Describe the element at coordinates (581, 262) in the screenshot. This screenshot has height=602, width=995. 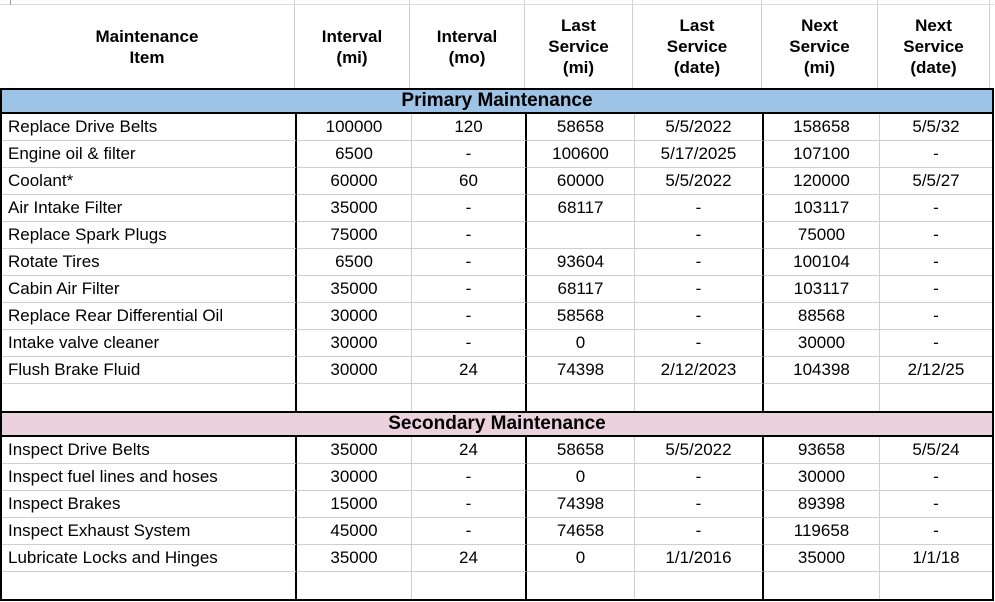
I see `cell: 93604` at that location.